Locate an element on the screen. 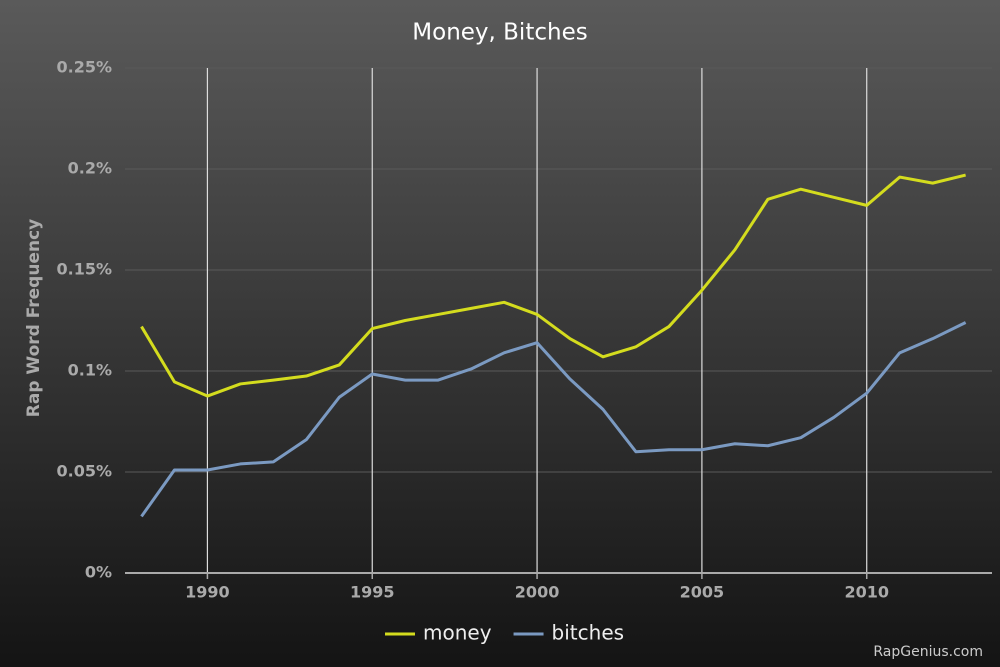  x-tick-label: 1990 is located at coordinates (207, 592).